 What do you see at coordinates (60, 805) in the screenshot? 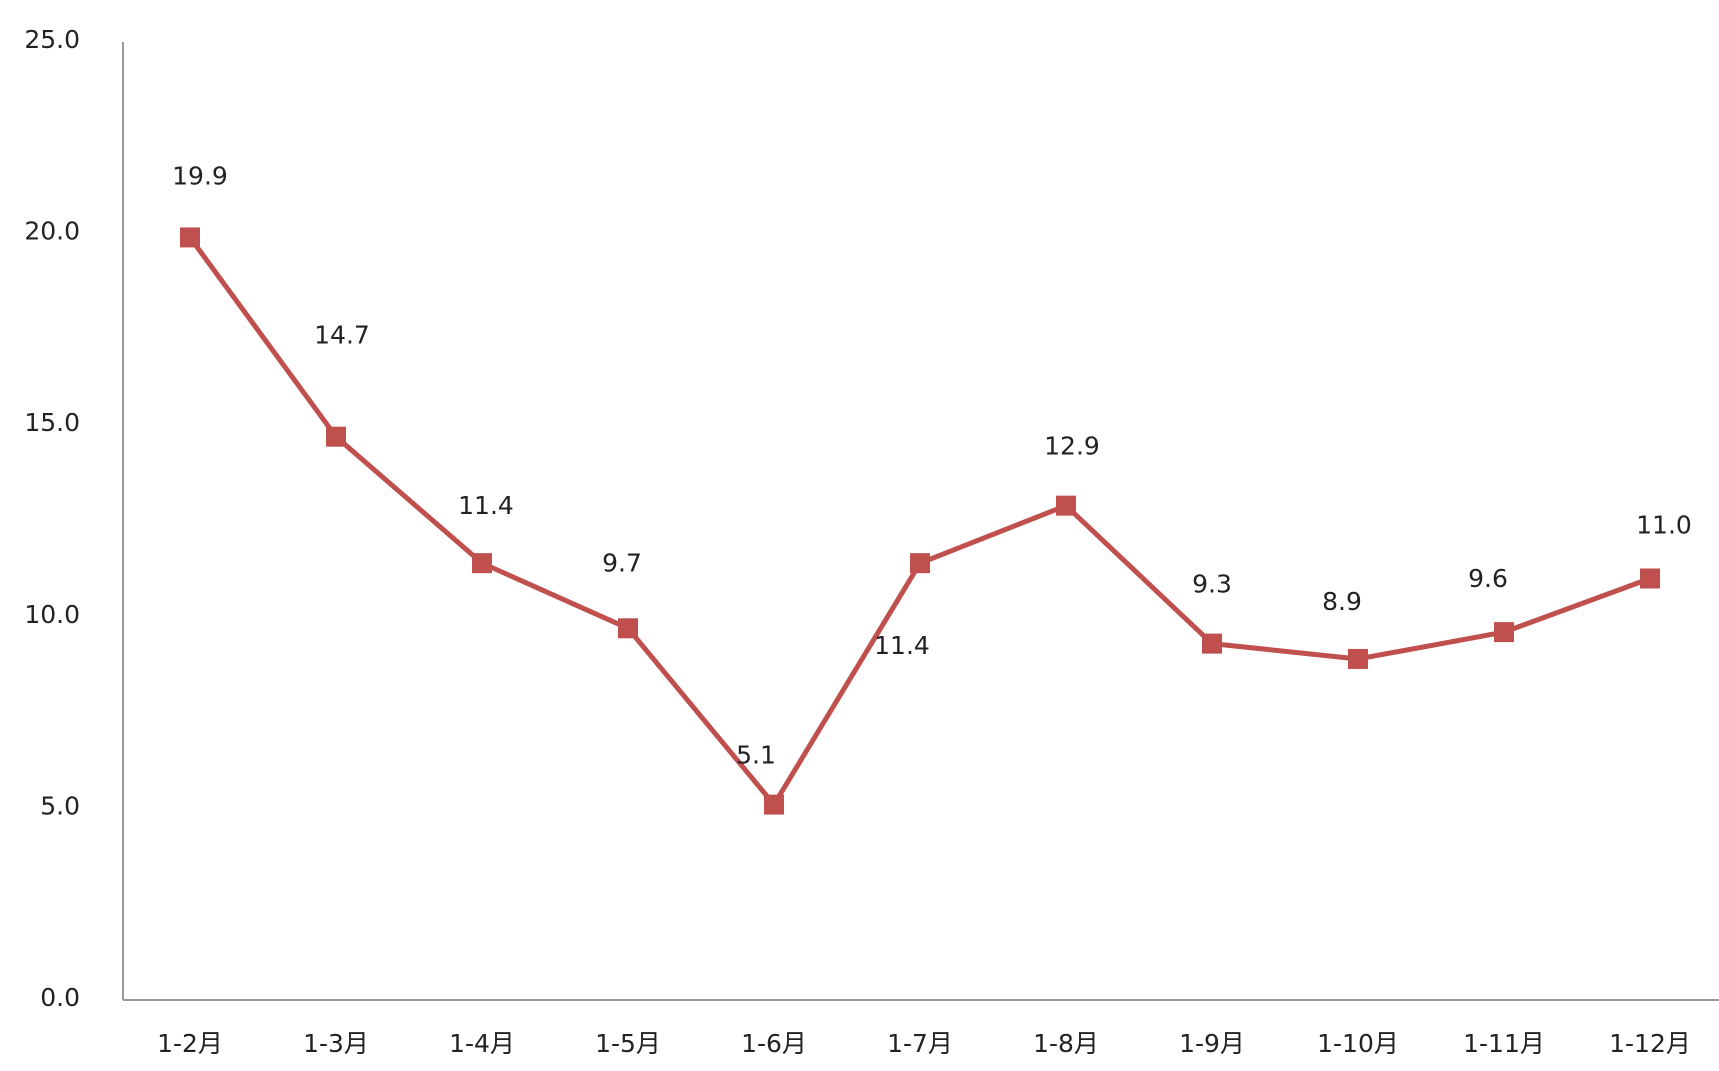
I see `y-tick-label: 5.0` at bounding box center [60, 805].